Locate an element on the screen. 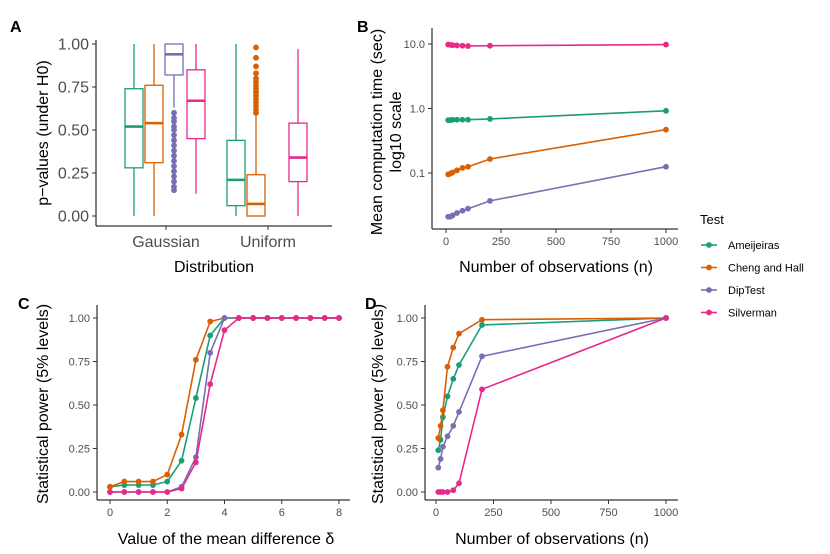 This screenshot has height=554, width=830. panel-a-series-ameijeiras is located at coordinates (185, 130).